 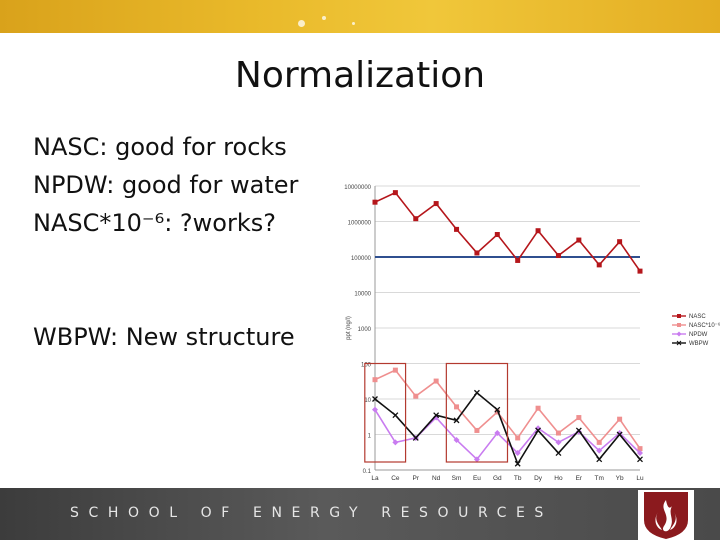 What do you see at coordinates (599, 478) in the screenshot?
I see `x-tick-label: Tm` at bounding box center [599, 478].